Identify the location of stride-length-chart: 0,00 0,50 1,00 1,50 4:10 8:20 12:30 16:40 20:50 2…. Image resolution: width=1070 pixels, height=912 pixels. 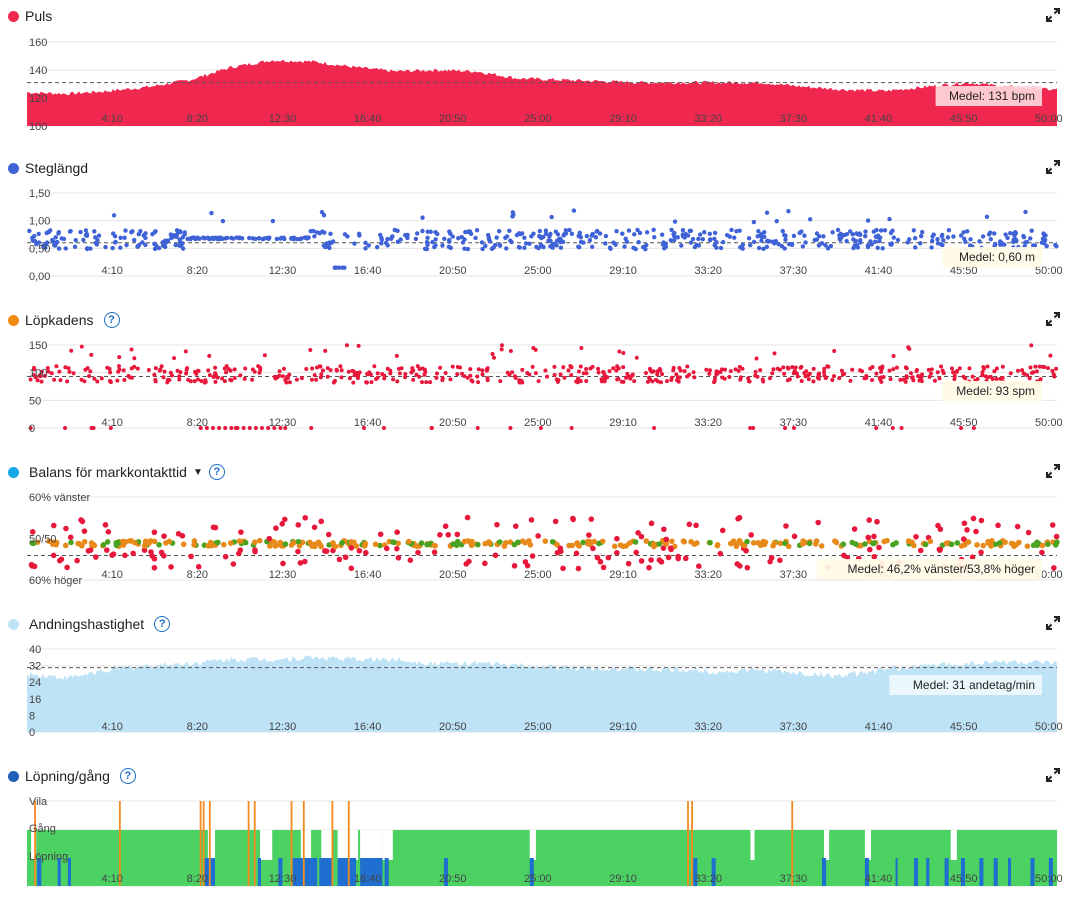
(545, 235).